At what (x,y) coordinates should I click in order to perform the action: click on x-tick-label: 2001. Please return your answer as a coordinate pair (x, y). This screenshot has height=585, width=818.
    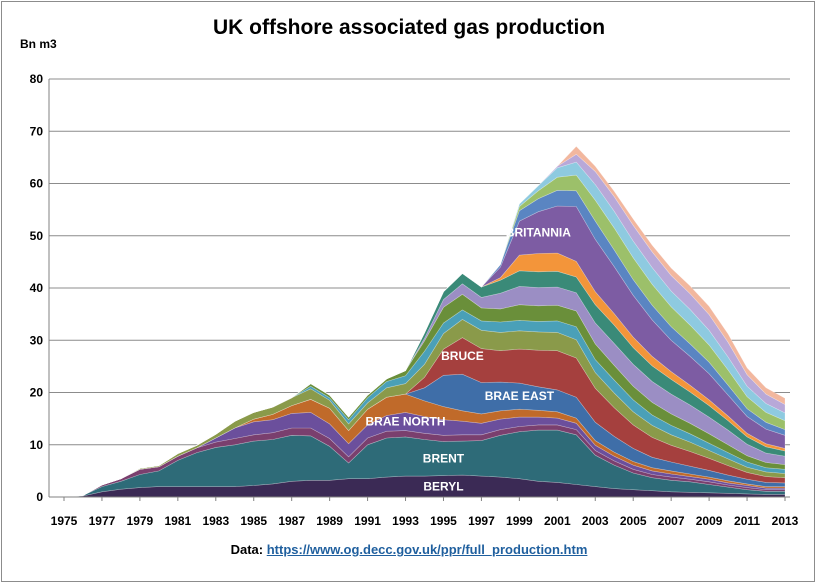
    Looking at the image, I should click on (557, 521).